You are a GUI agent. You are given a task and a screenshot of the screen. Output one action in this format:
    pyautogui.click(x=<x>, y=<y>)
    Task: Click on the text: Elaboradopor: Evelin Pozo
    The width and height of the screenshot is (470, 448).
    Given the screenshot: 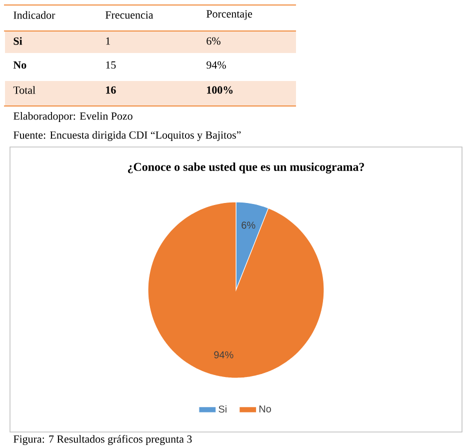 What is the action you would take?
    pyautogui.click(x=73, y=117)
    